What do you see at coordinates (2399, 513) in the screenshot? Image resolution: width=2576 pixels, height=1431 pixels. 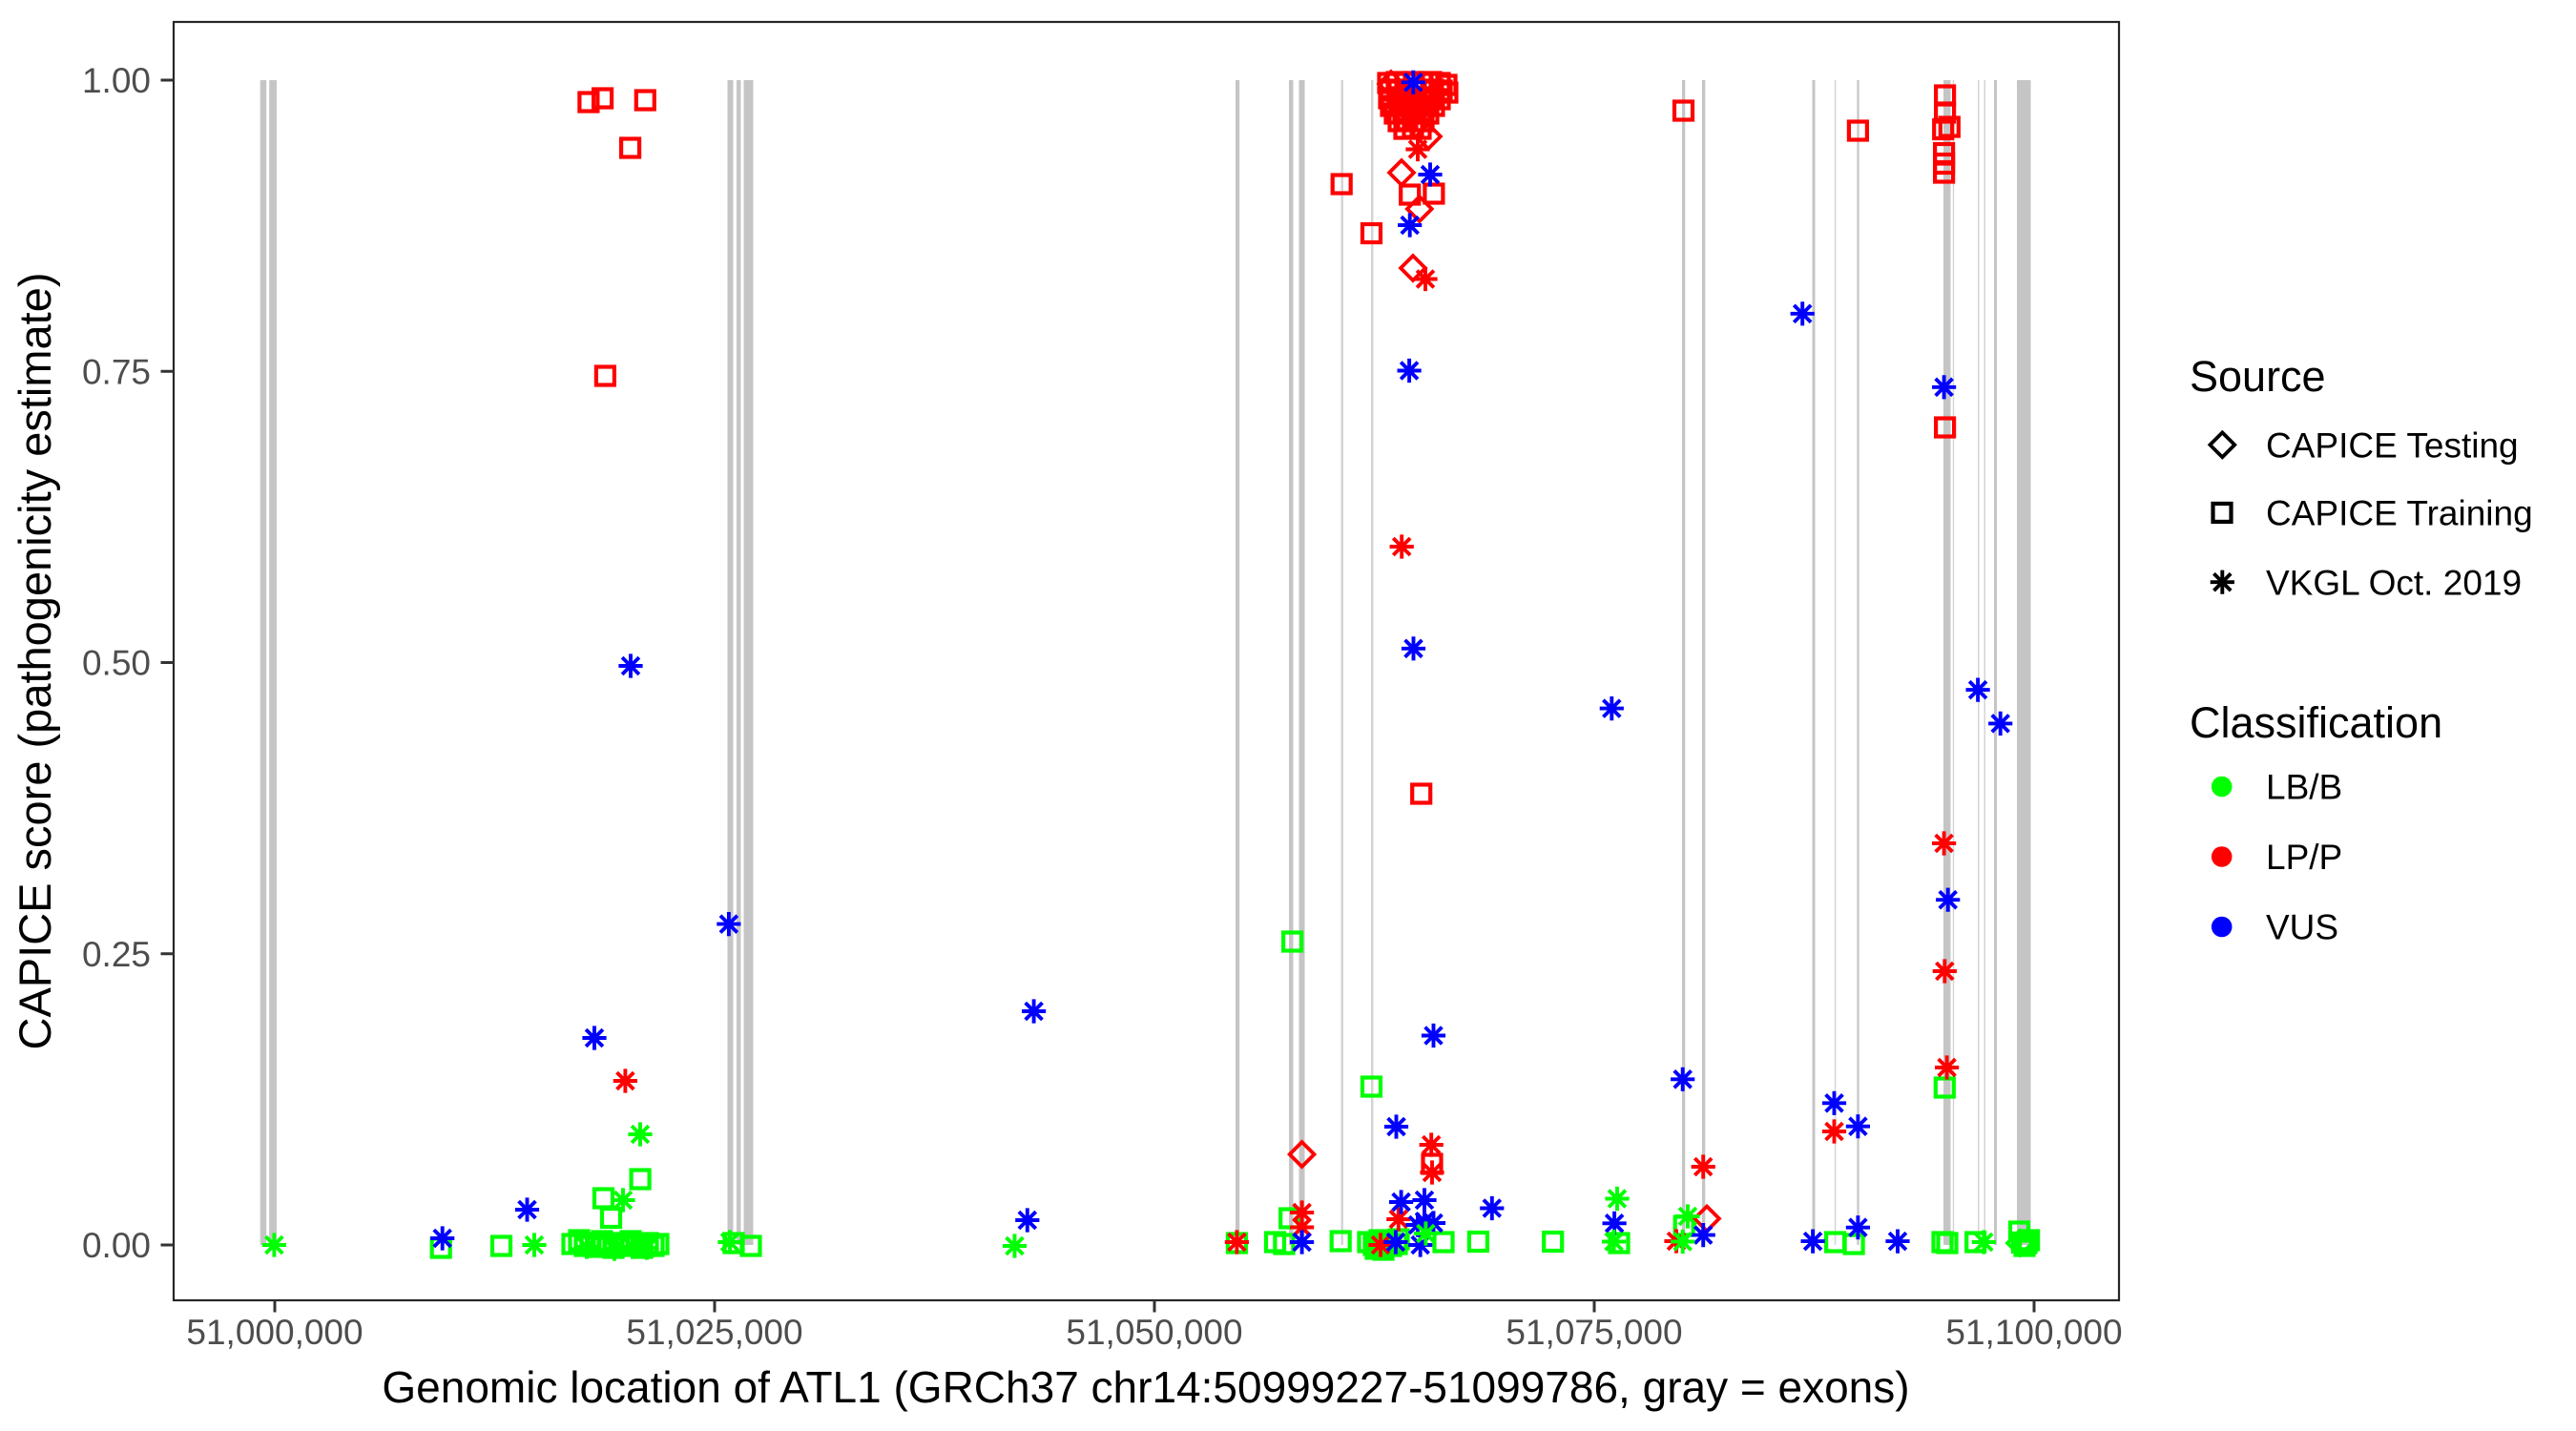 I see `svg-text: CAPICE Training` at bounding box center [2399, 513].